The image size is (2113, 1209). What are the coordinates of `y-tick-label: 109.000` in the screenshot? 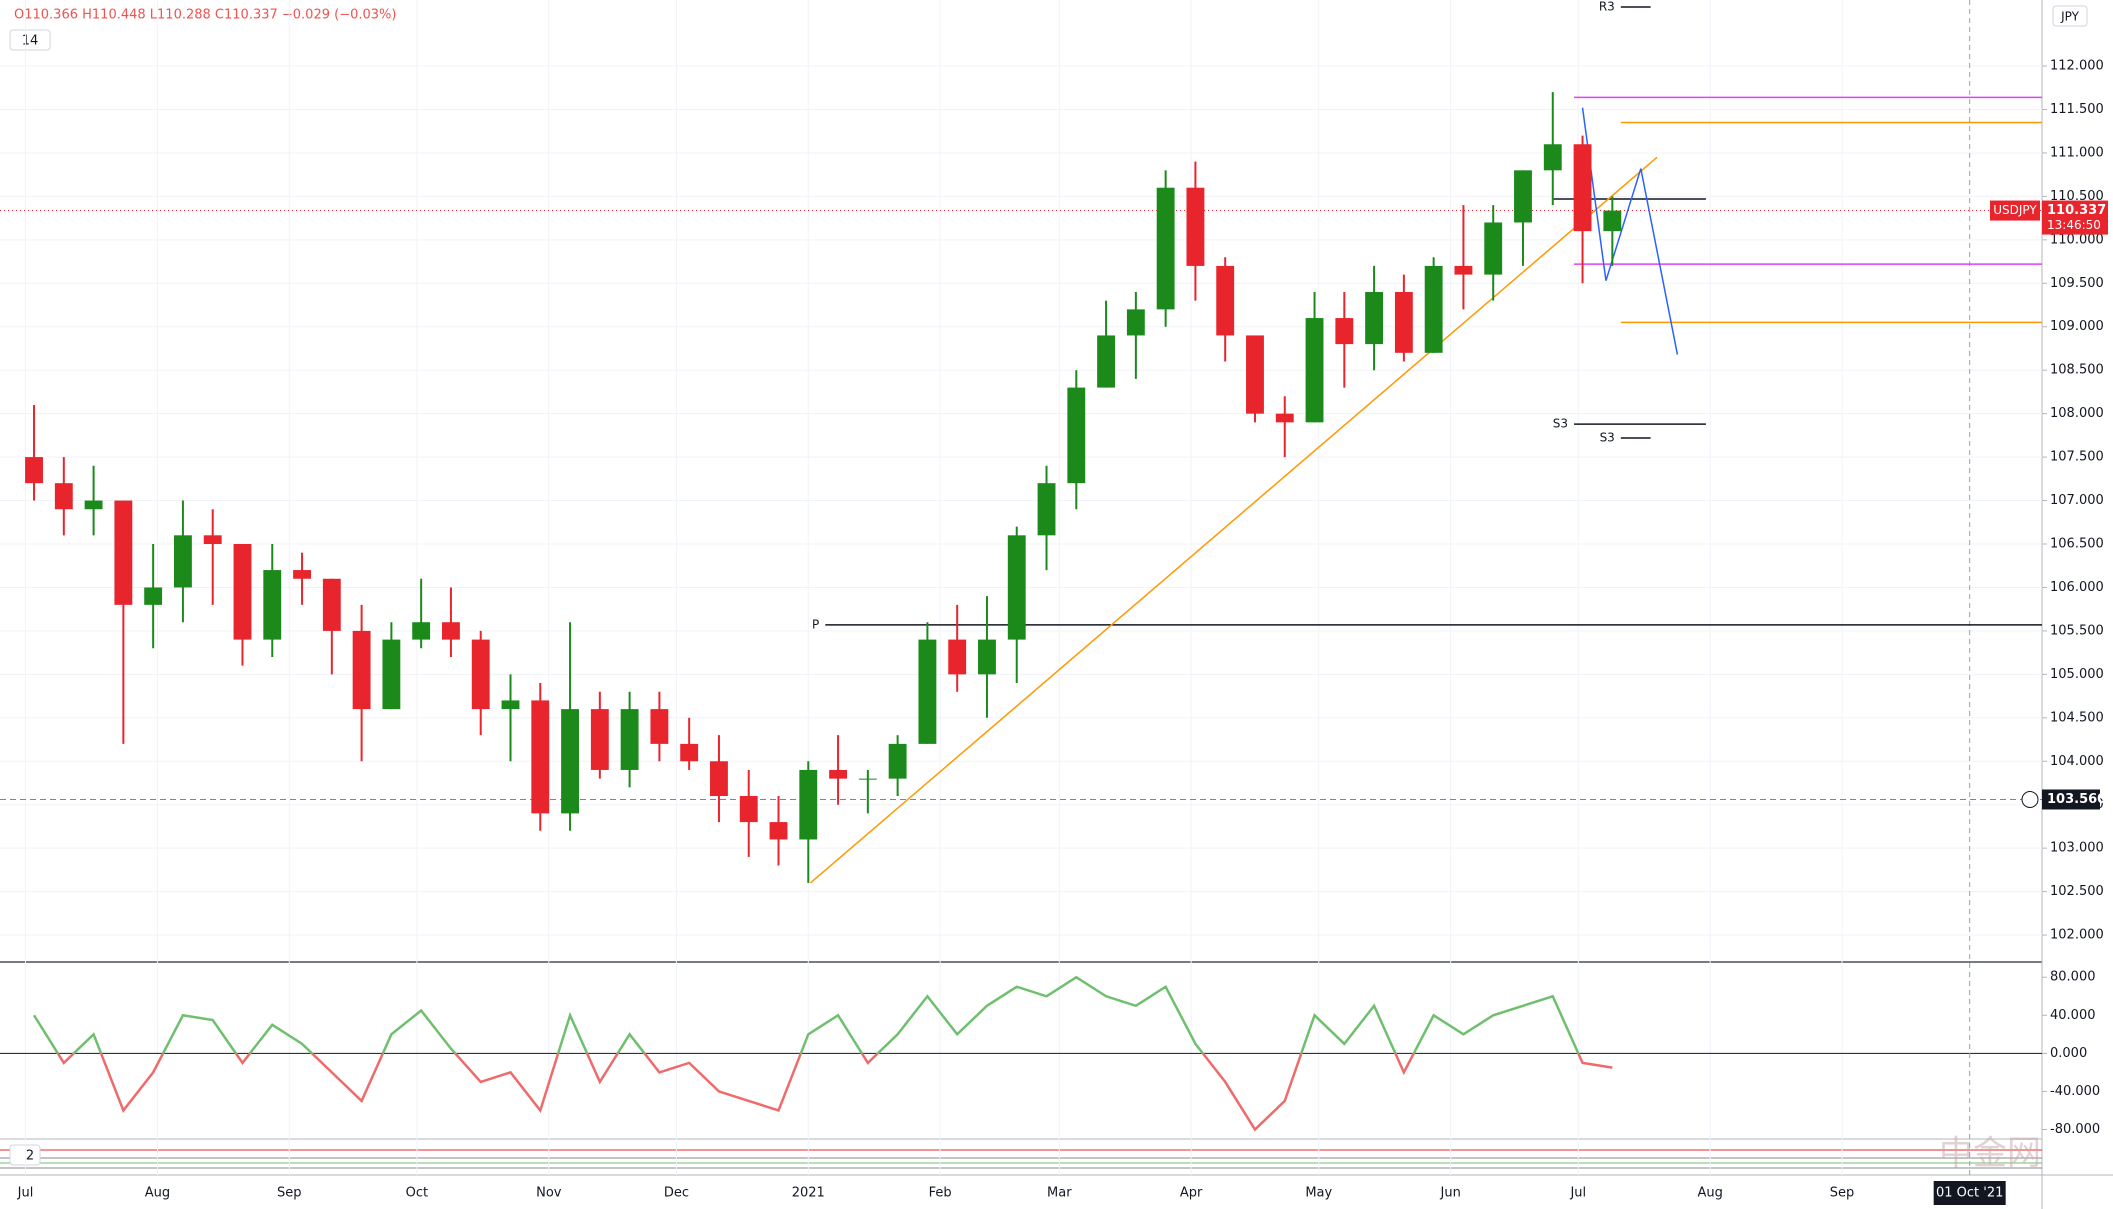 It's located at (2077, 326).